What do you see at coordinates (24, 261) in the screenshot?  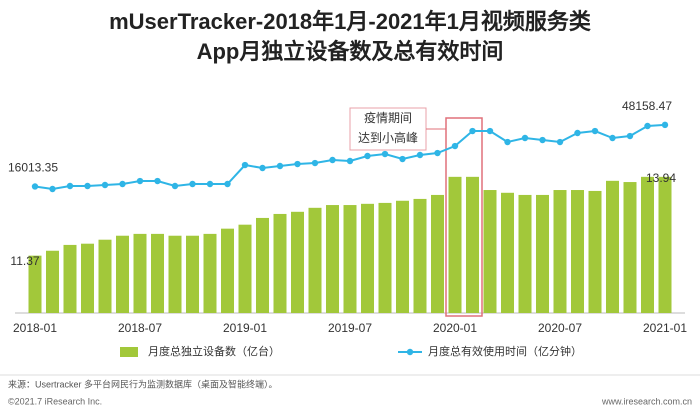 I see `data-label: 11.37` at bounding box center [24, 261].